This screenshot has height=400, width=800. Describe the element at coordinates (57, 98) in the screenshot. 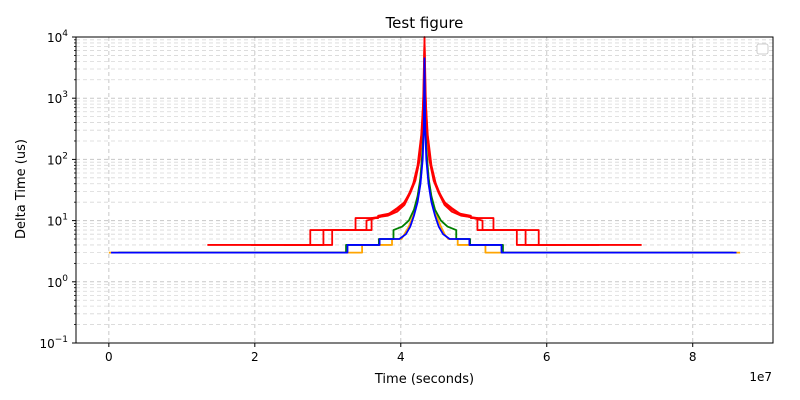

I see `y-tick-label: 10³` at that location.